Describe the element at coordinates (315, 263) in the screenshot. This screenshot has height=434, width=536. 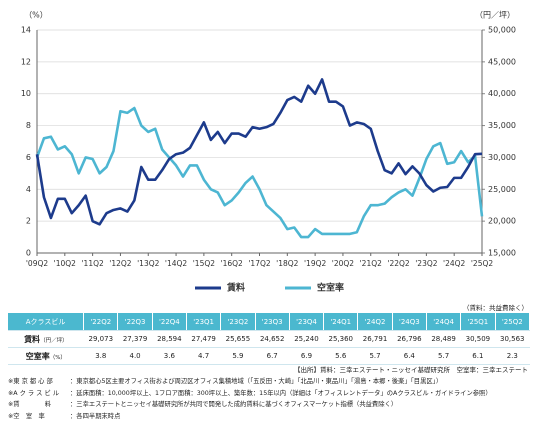
I see `x-tick-label: '19Q2` at that location.